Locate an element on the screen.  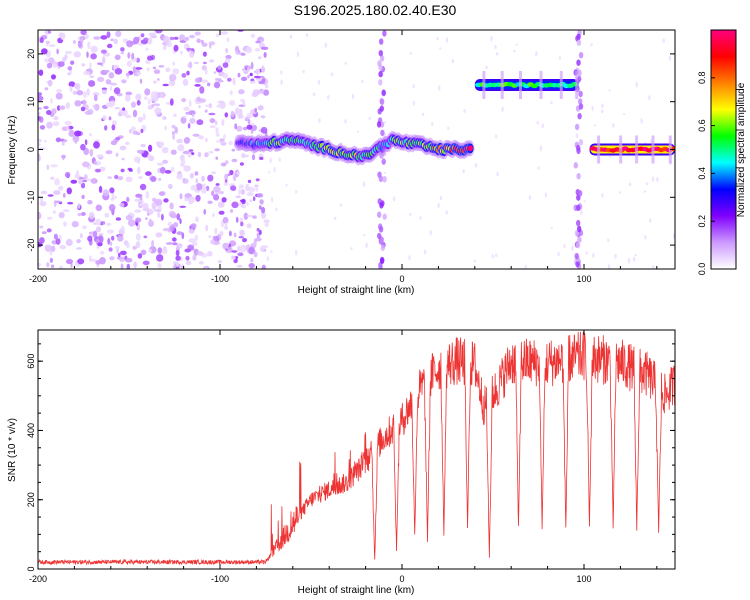
x-tick-label: -200 is located at coordinates (38, 279).